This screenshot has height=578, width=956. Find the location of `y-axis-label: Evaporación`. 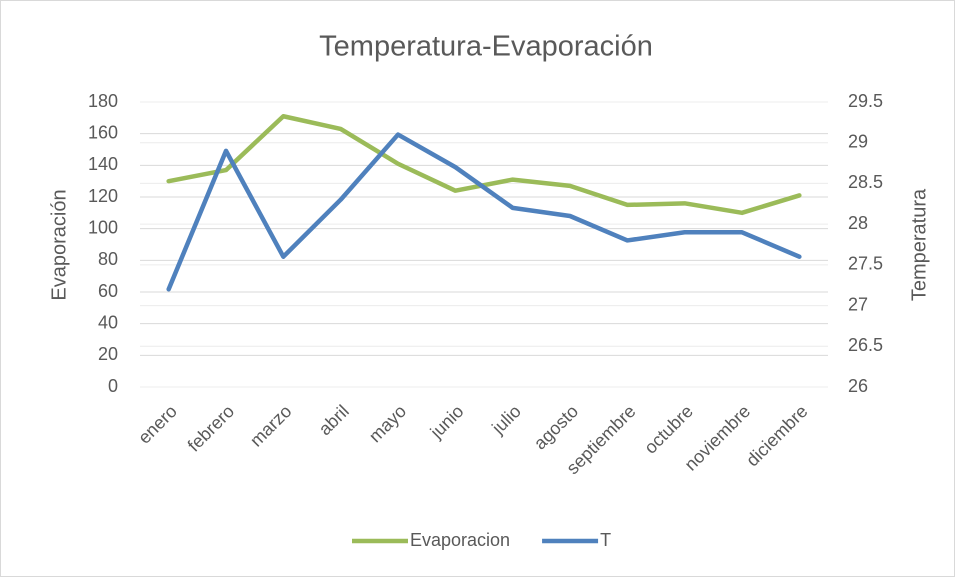

y-axis-label: Evaporación is located at coordinates (59, 244).